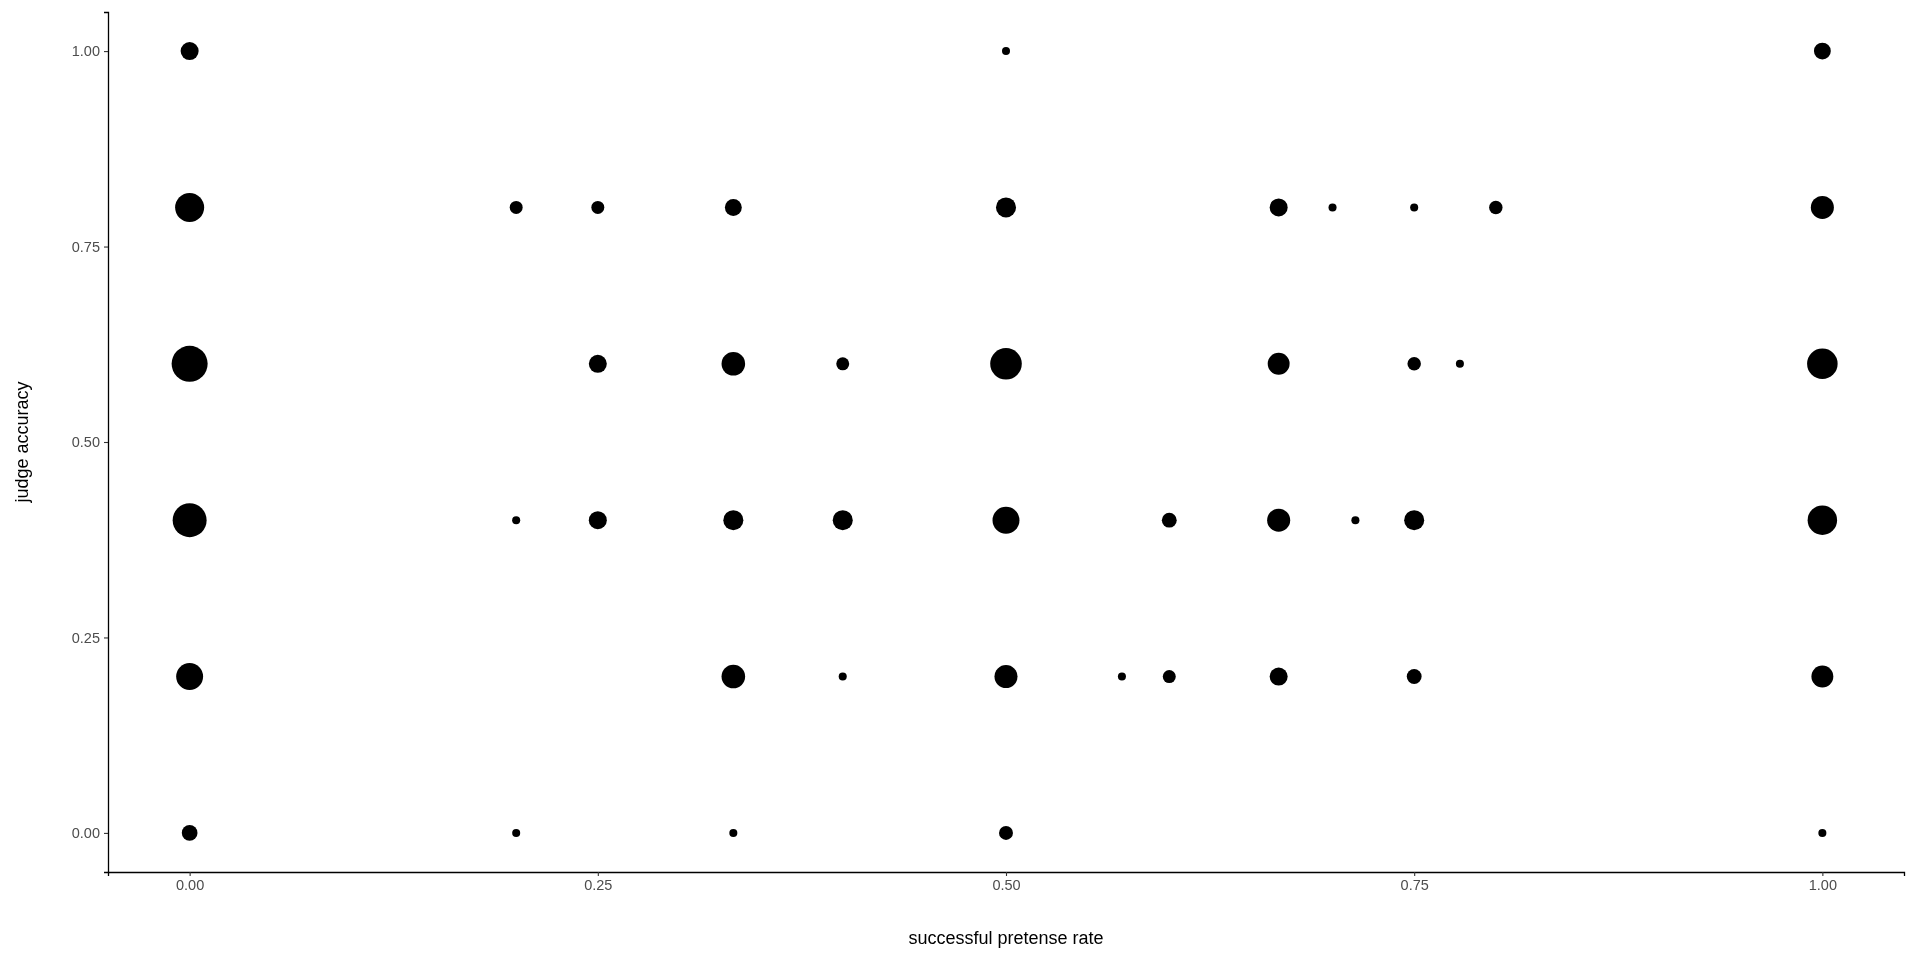  I want to click on x-tick-label: 0.00, so click(190, 885).